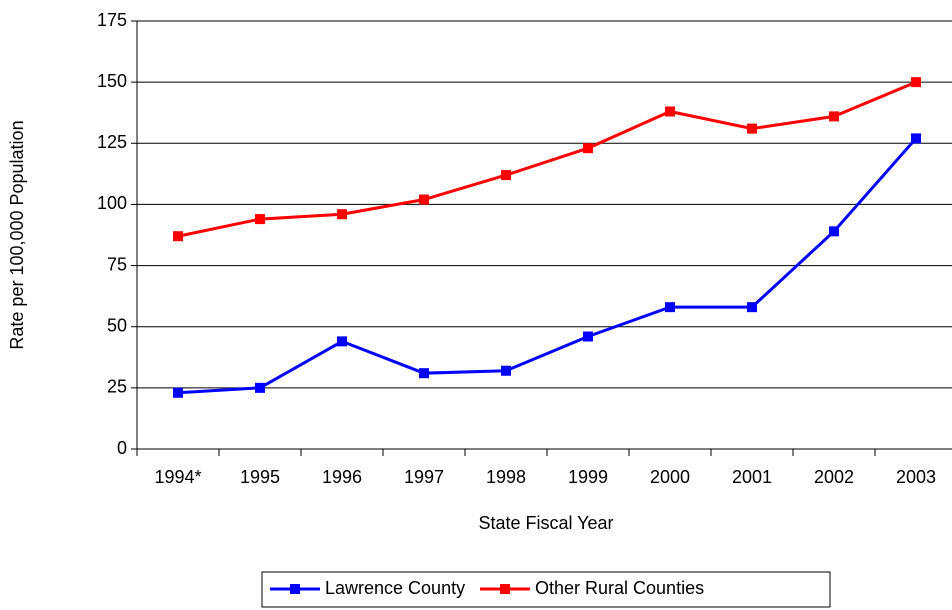  I want to click on legend-box, so click(546, 589).